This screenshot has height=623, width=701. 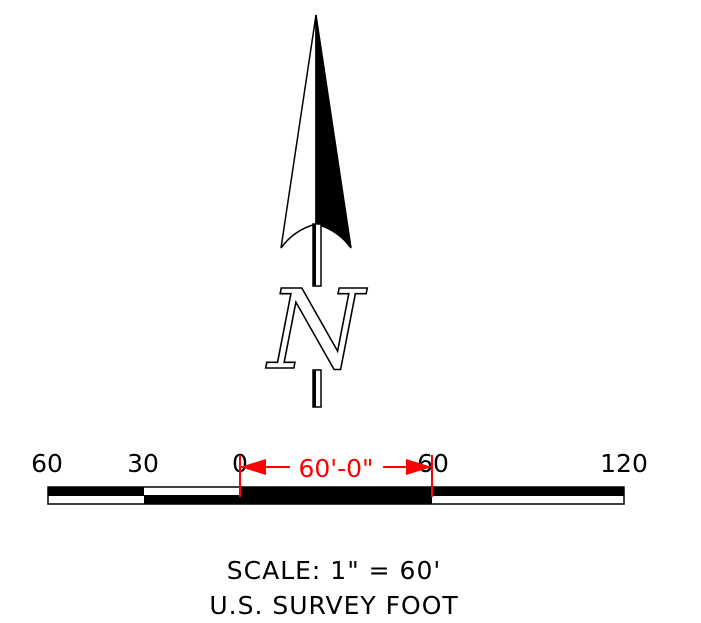 What do you see at coordinates (253, 467) in the screenshot?
I see `dimension-arrow-left-icon` at bounding box center [253, 467].